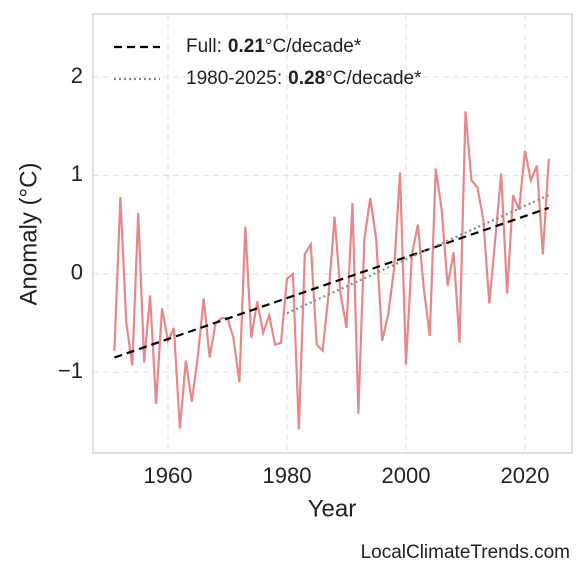  Describe the element at coordinates (465, 552) in the screenshot. I see `source: LocalClimateTrends.com` at that location.